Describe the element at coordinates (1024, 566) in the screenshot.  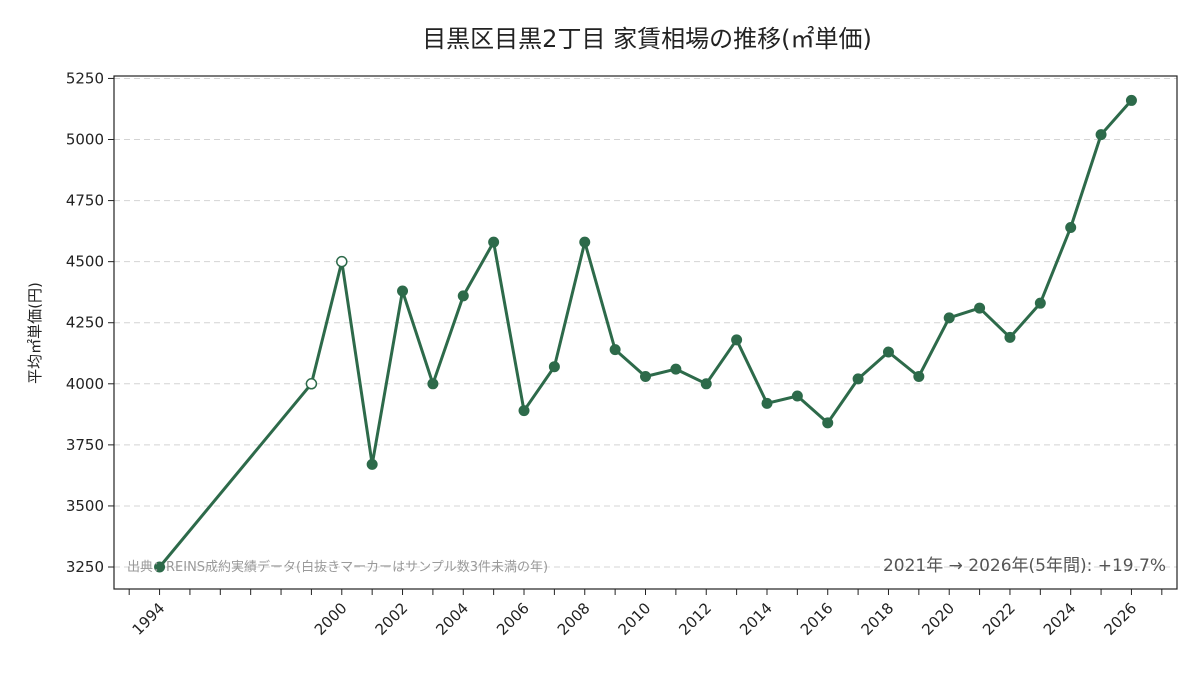
I see `change-note: 2021年 → 2026年(5年間): +19.7%` at that location.